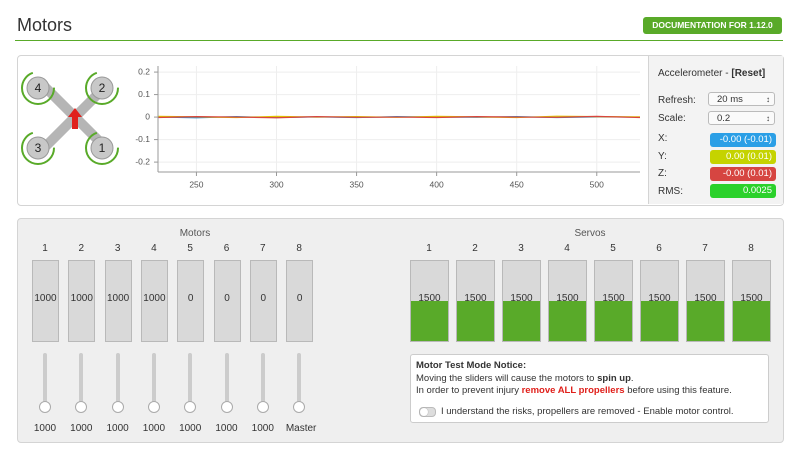 The height and width of the screenshot is (457, 800). What do you see at coordinates (147, 116) in the screenshot?
I see `y-tick-label: 0` at bounding box center [147, 116].